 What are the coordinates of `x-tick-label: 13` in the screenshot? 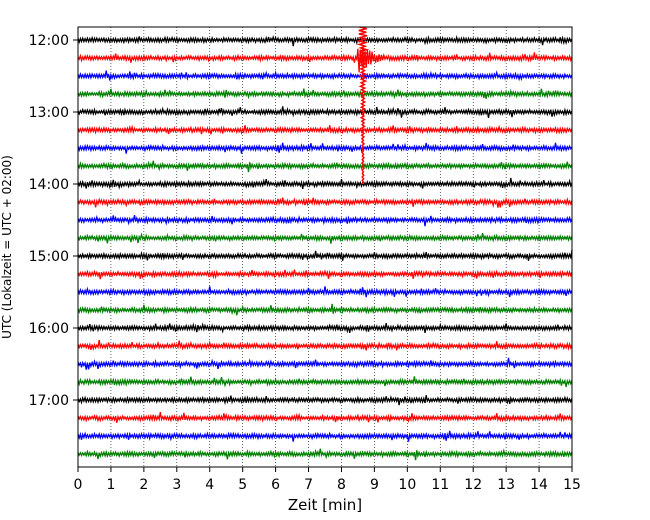 It's located at (506, 485).